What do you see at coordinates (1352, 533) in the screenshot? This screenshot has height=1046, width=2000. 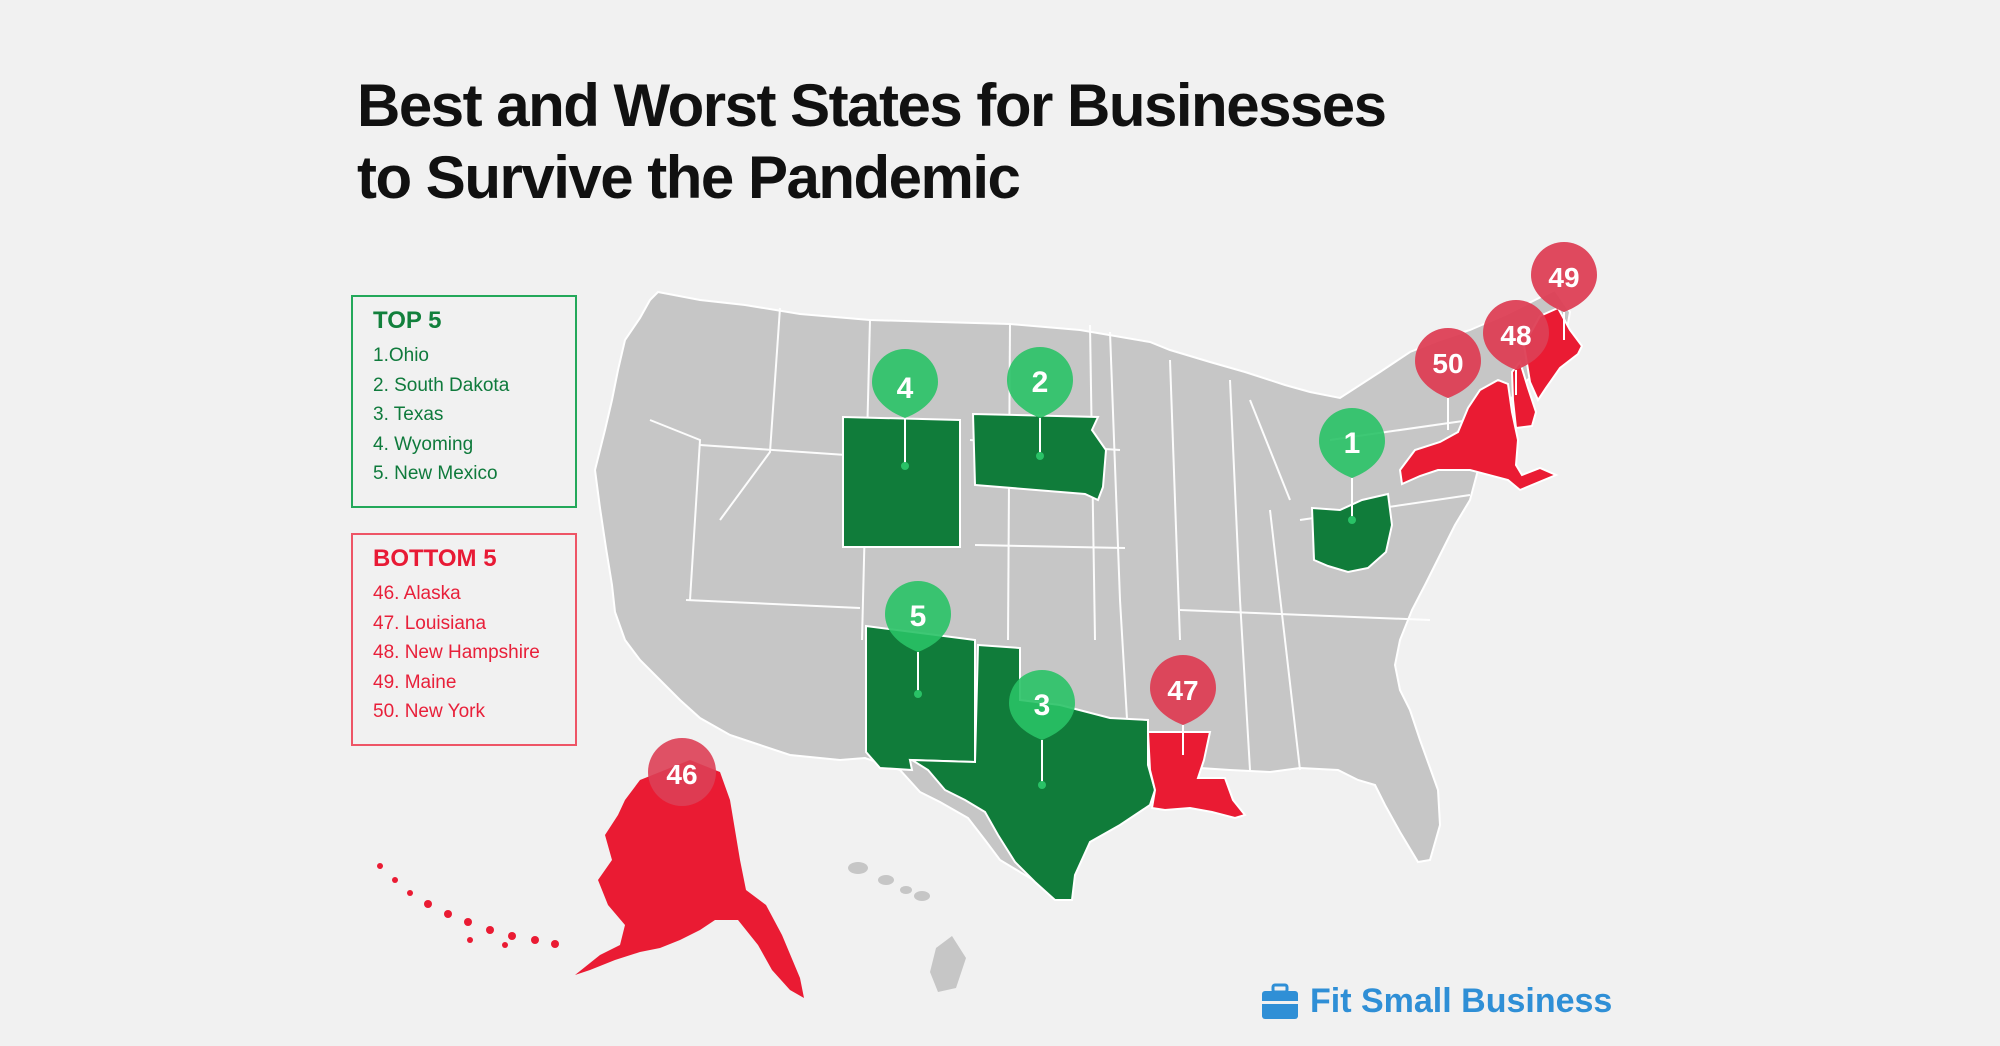 I see `state-ohio` at bounding box center [1352, 533].